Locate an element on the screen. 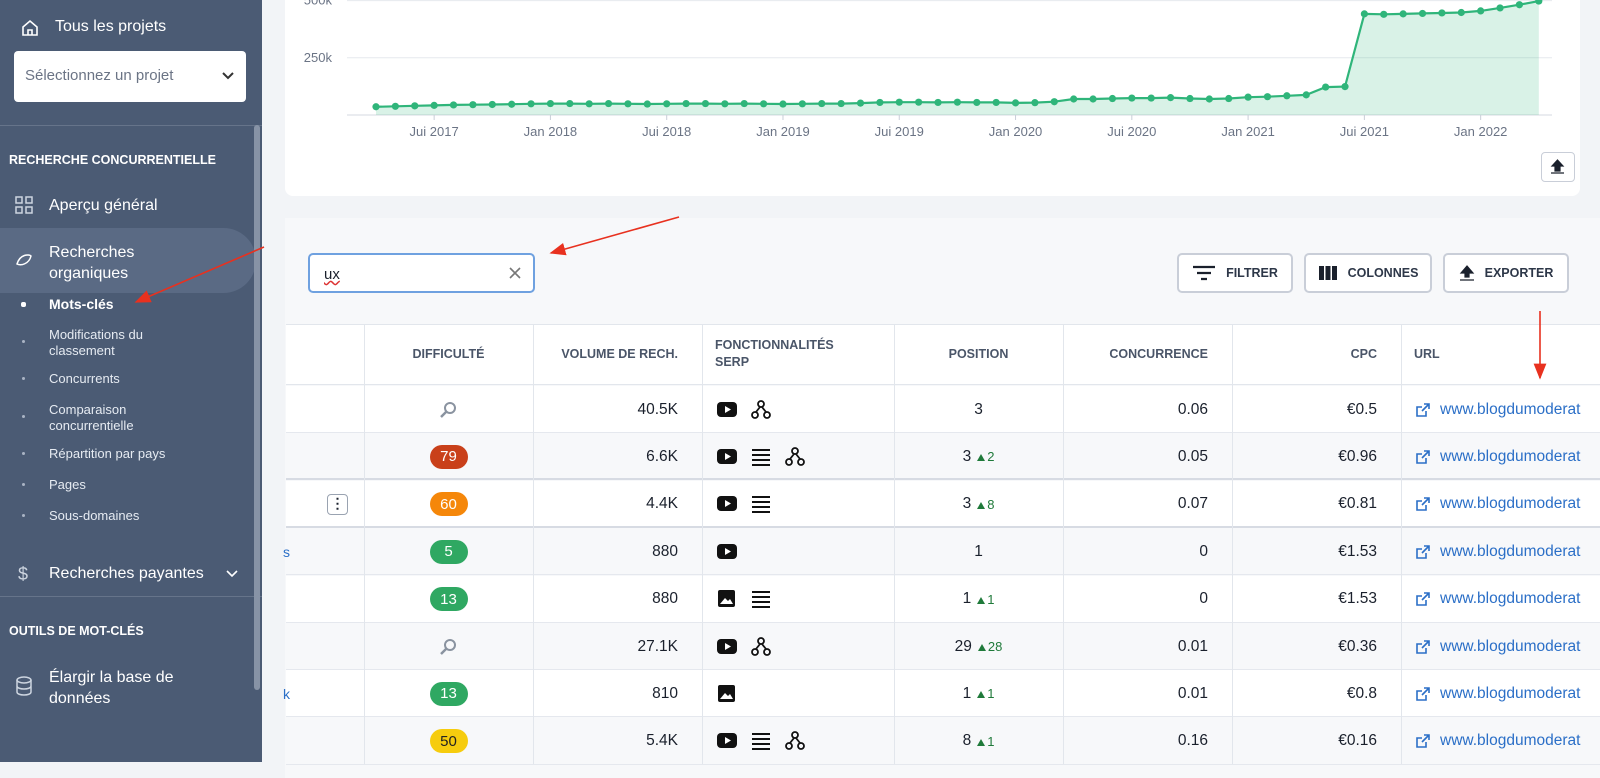 This screenshot has width=1600, height=778. volume: 5.4K is located at coordinates (662, 741).